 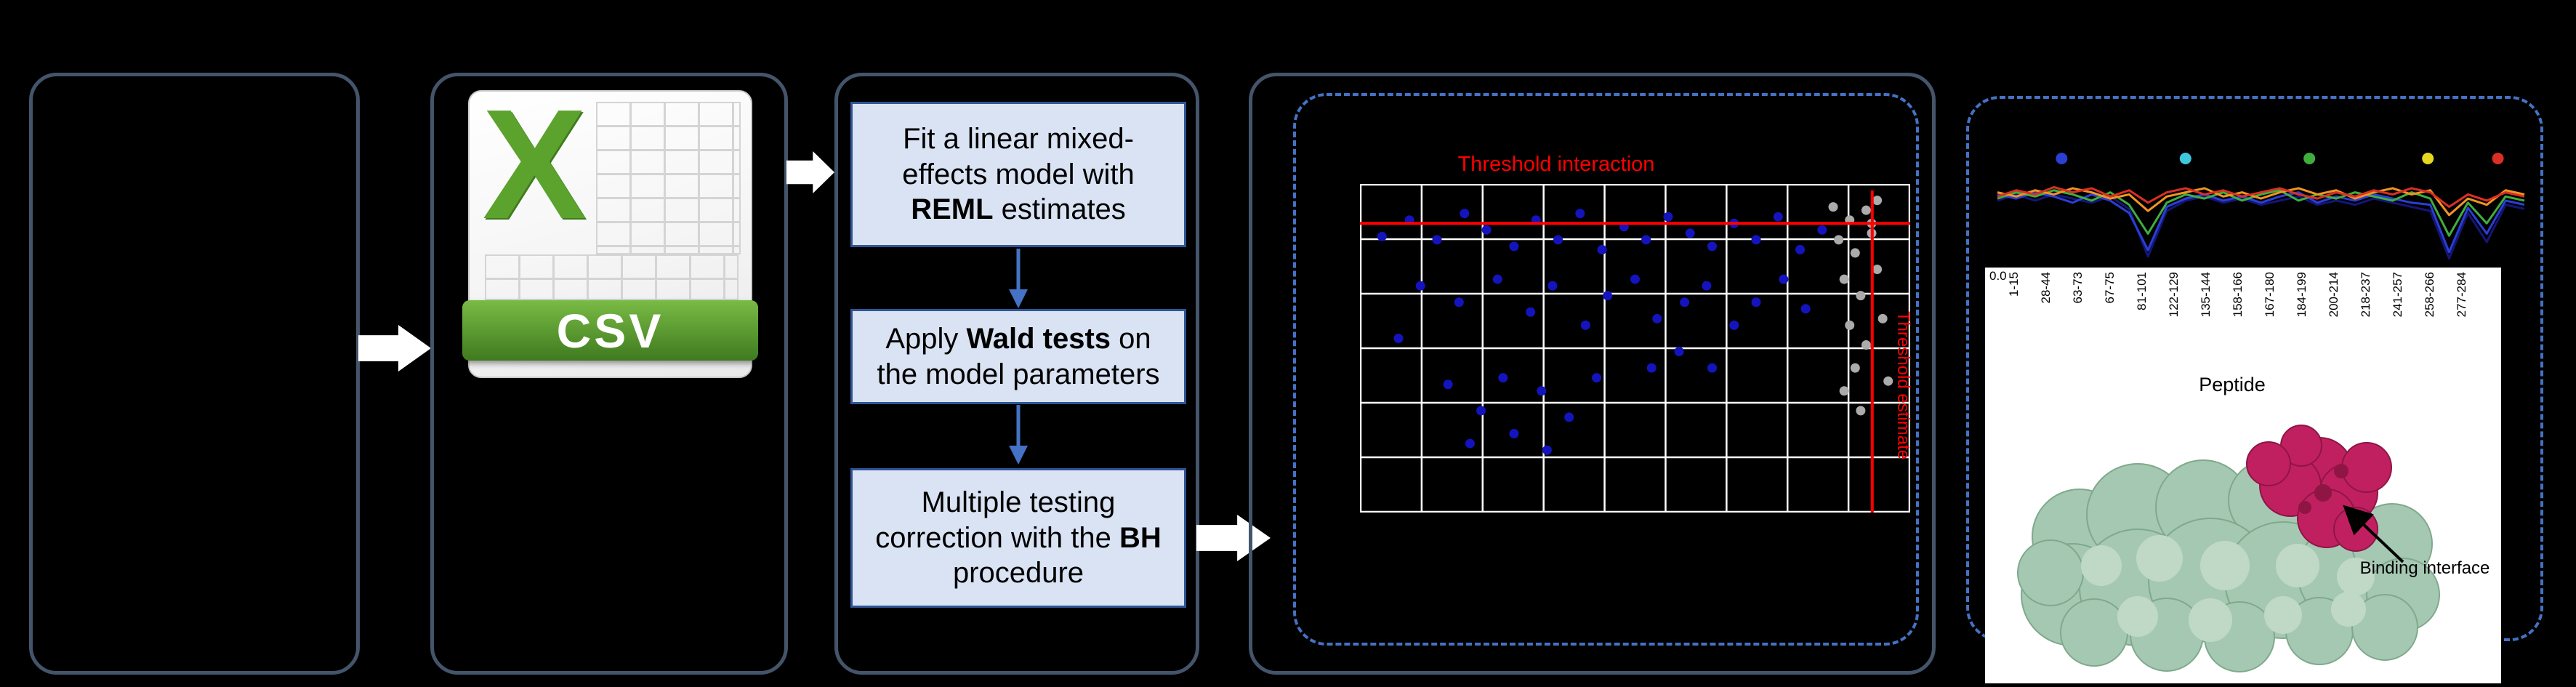 I want to click on csv-ribbon: CSV, so click(x=610, y=330).